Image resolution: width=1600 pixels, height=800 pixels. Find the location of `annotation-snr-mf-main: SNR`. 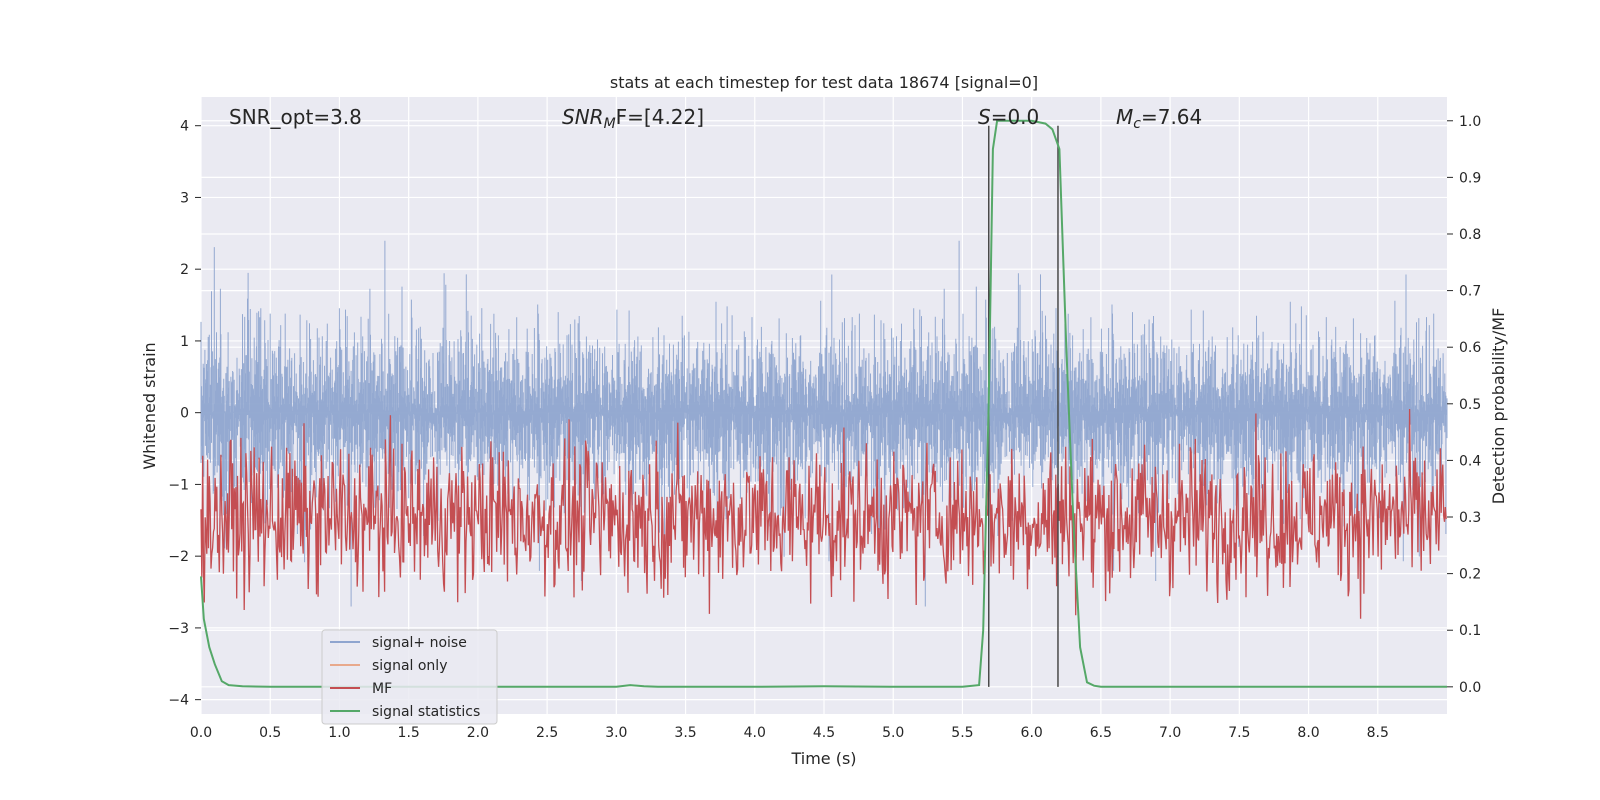

annotation-snr-mf-main: SNR is located at coordinates (583, 117).